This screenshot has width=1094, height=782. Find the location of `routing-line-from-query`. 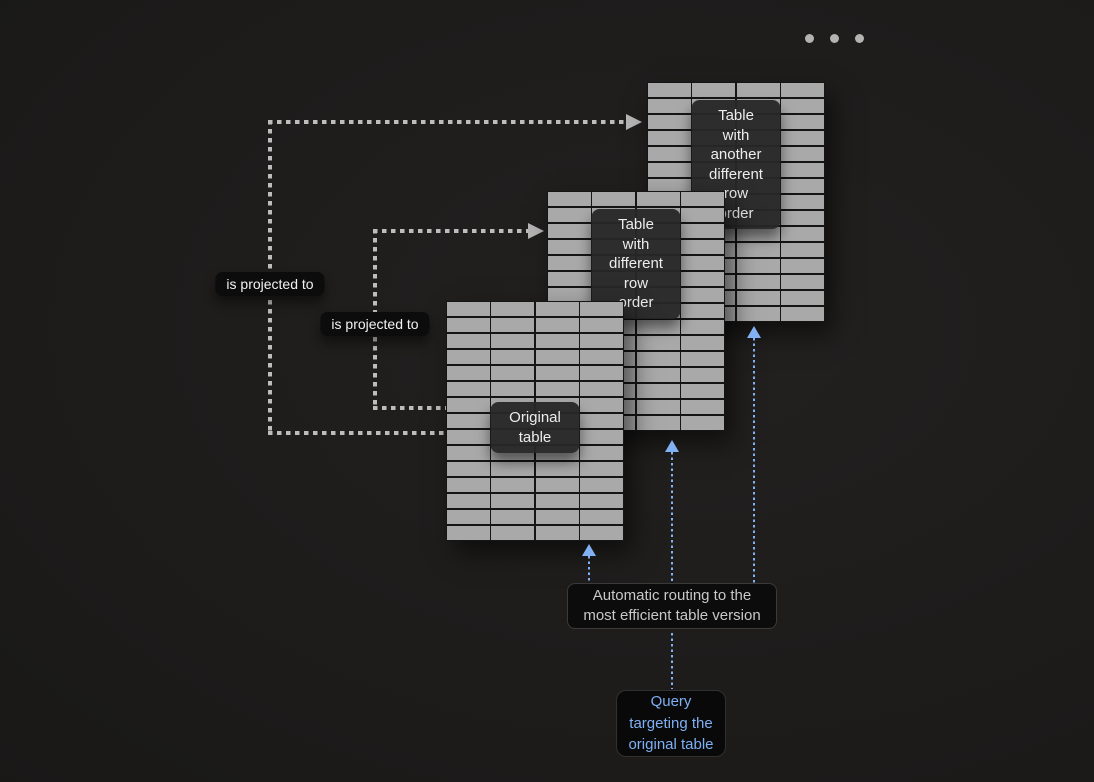

routing-line-from-query is located at coordinates (672, 661).